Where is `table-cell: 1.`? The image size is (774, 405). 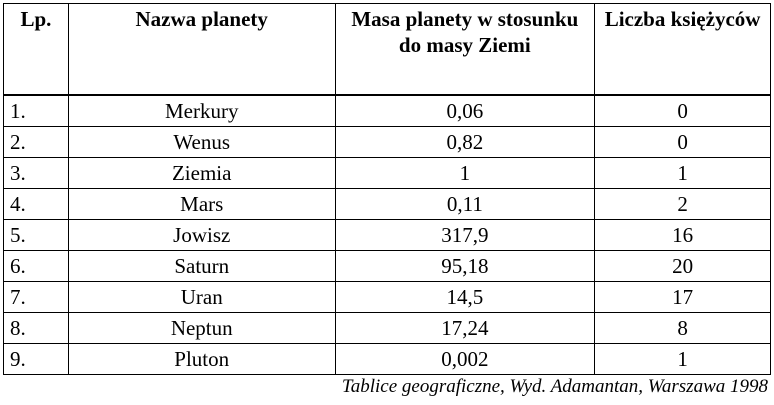 table-cell: 1. is located at coordinates (36, 110).